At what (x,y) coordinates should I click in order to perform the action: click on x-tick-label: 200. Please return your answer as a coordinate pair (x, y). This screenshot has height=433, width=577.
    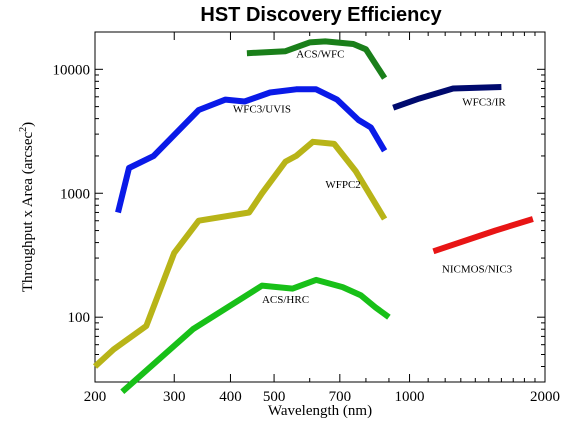
    Looking at the image, I should click on (95, 397).